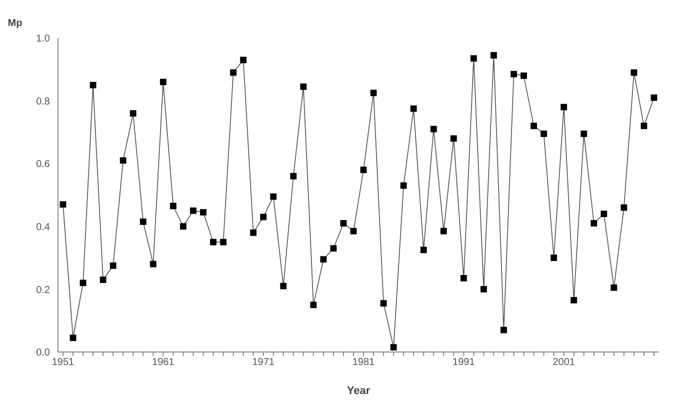  I want to click on x-tick-label: 1981, so click(364, 362).